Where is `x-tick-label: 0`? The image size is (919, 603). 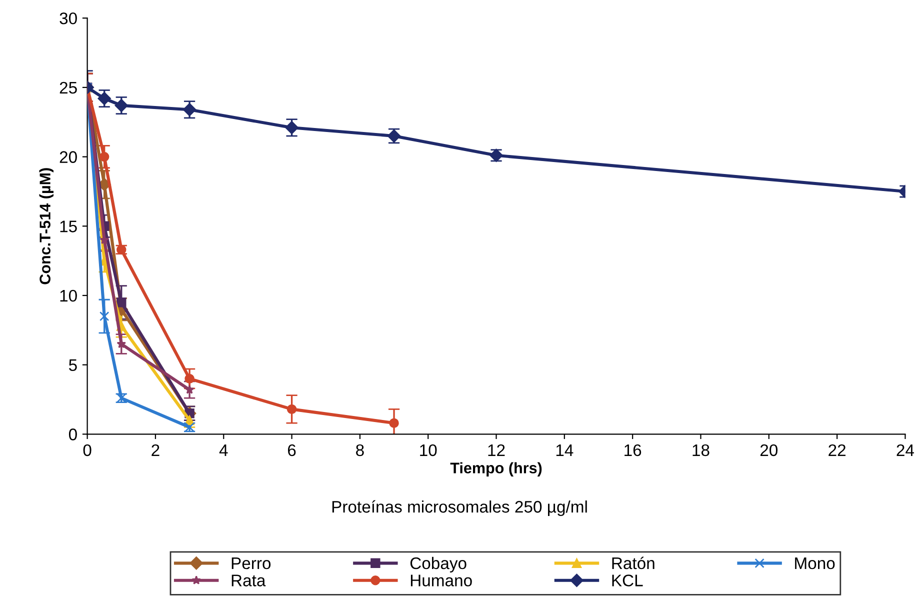 x-tick-label: 0 is located at coordinates (87, 450).